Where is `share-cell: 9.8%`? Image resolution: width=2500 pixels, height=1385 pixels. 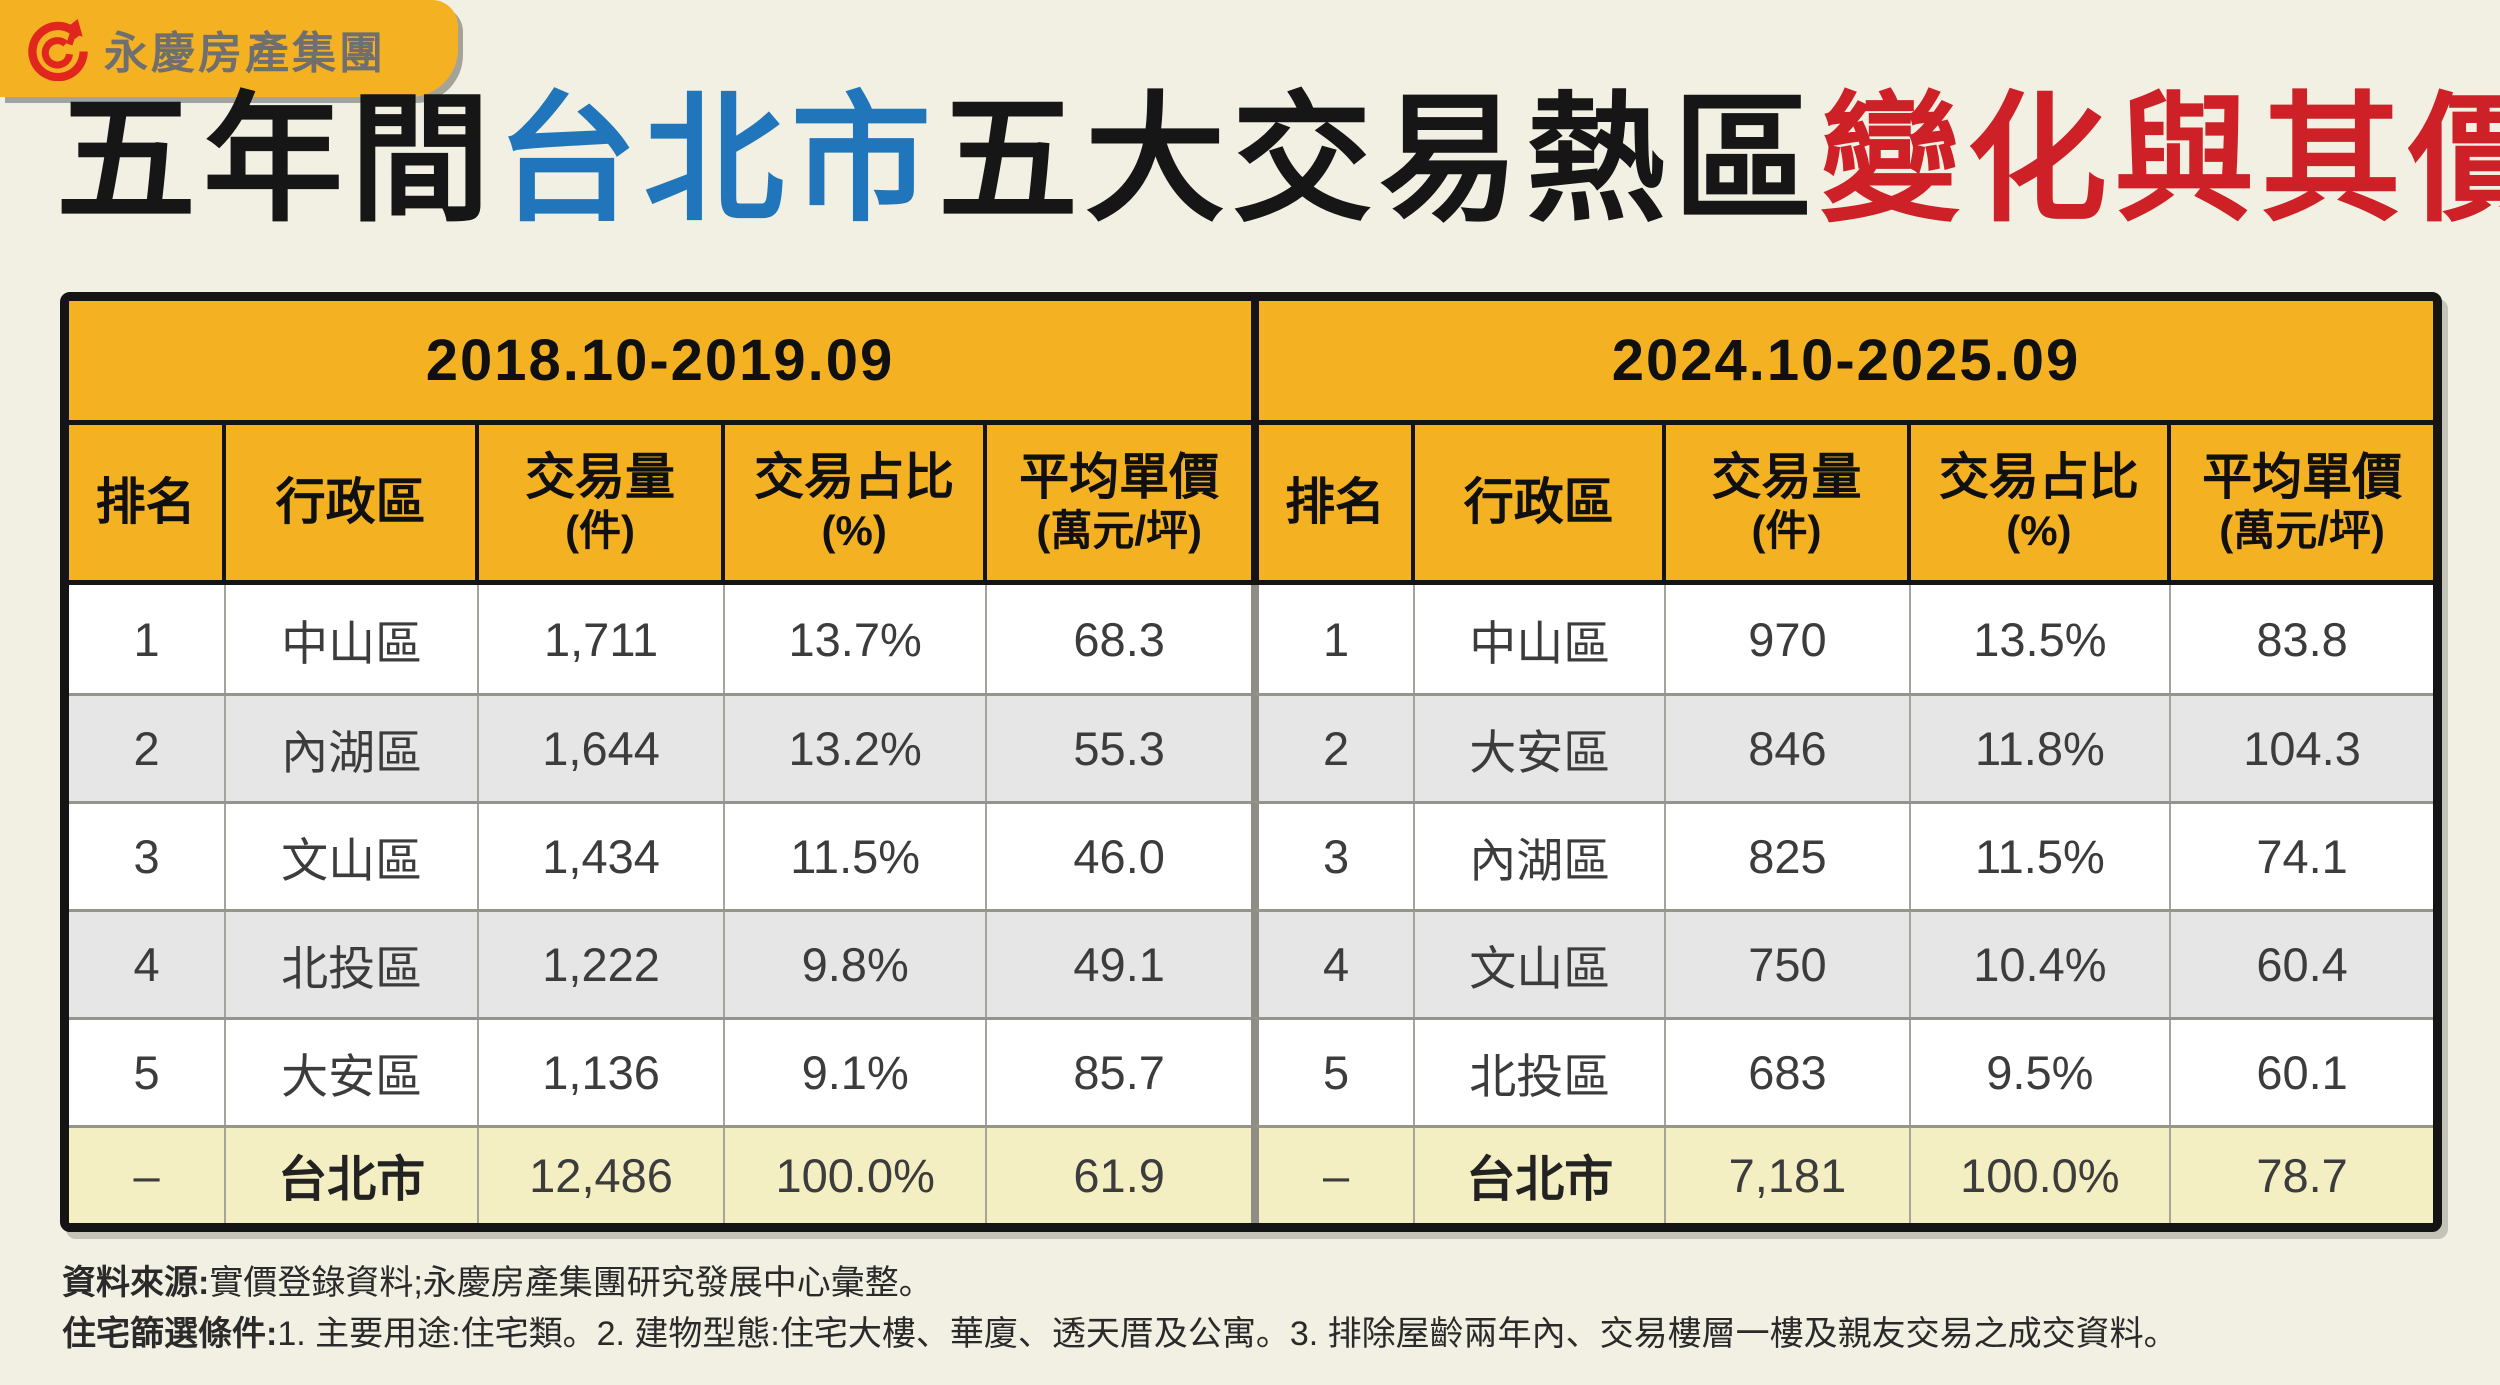
share-cell: 9.8% is located at coordinates (856, 964).